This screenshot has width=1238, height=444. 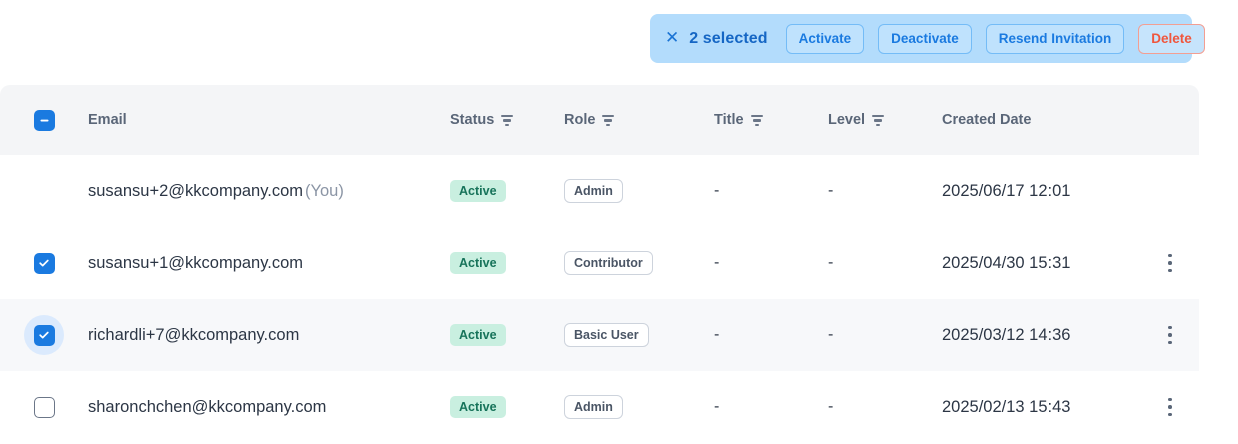 I want to click on cell-role: Basic User, so click(x=639, y=335).